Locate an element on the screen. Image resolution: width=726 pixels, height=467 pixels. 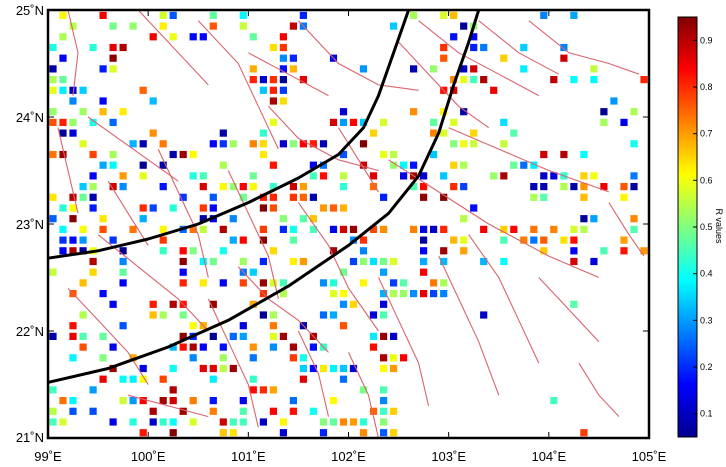
colorbar: 0.1 0.2 0.3 0.4 0.5 0.6 0.7 0.8 0.9 R values is located at coordinates (700, 227).